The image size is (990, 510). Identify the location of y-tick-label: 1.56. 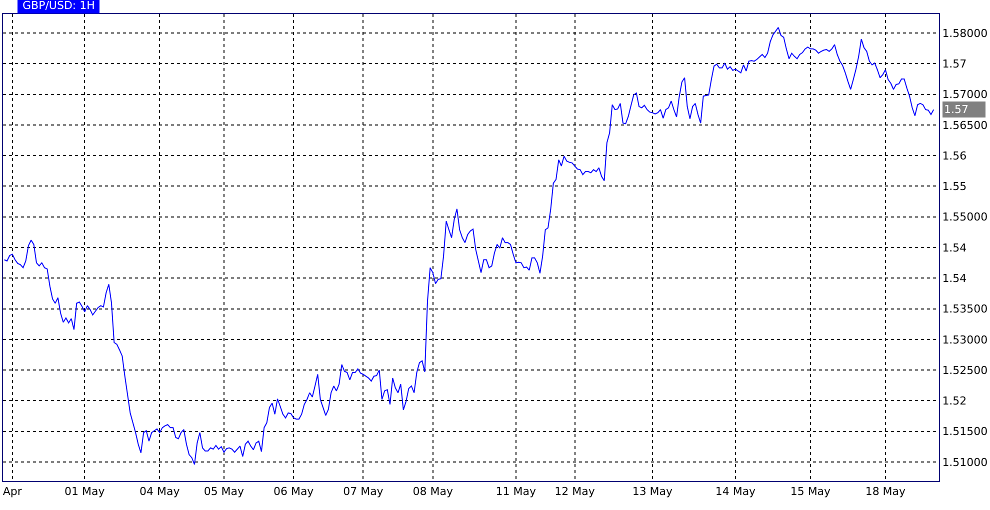
(954, 155).